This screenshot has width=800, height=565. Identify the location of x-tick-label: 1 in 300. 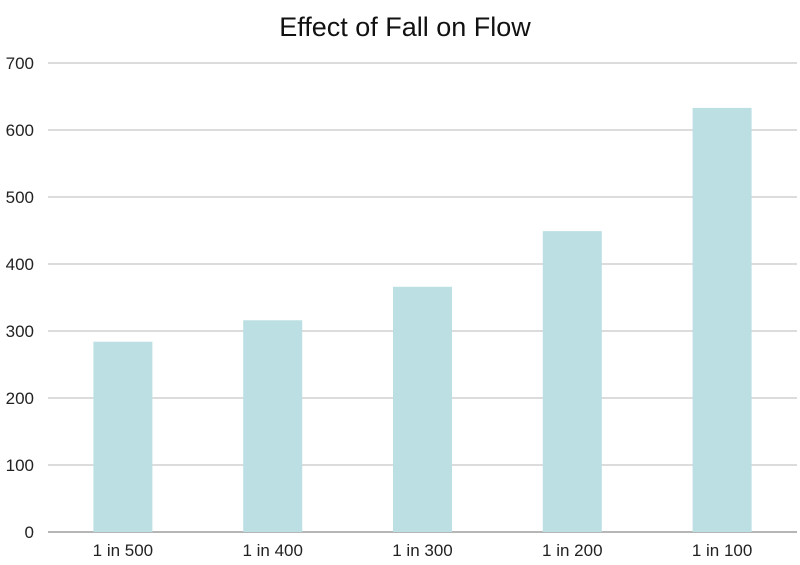
(422, 550).